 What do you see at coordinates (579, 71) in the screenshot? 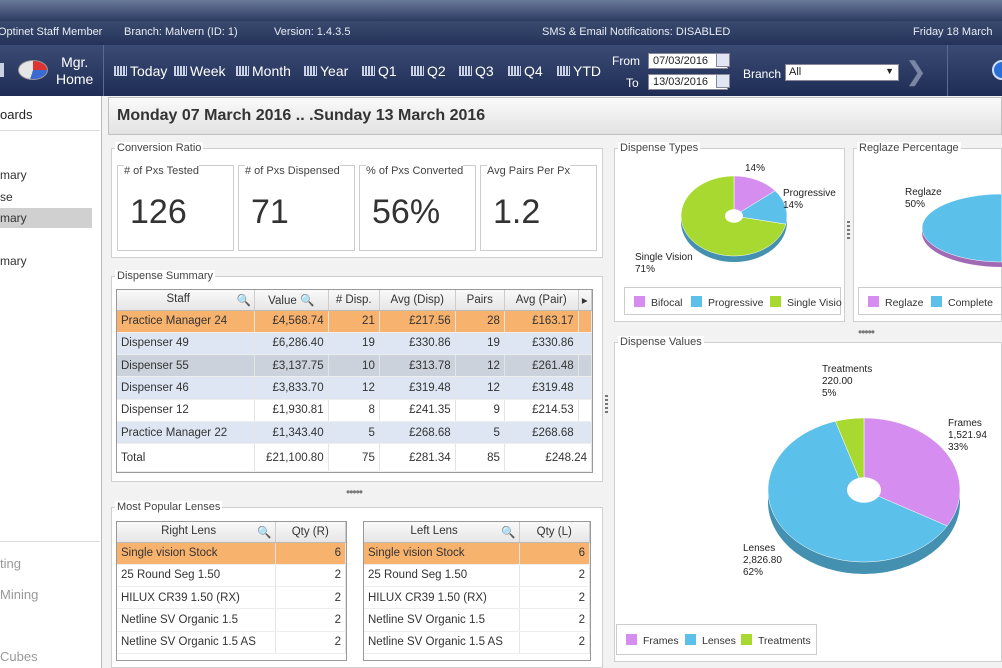
I see `period-ytd-button: YTD` at bounding box center [579, 71].